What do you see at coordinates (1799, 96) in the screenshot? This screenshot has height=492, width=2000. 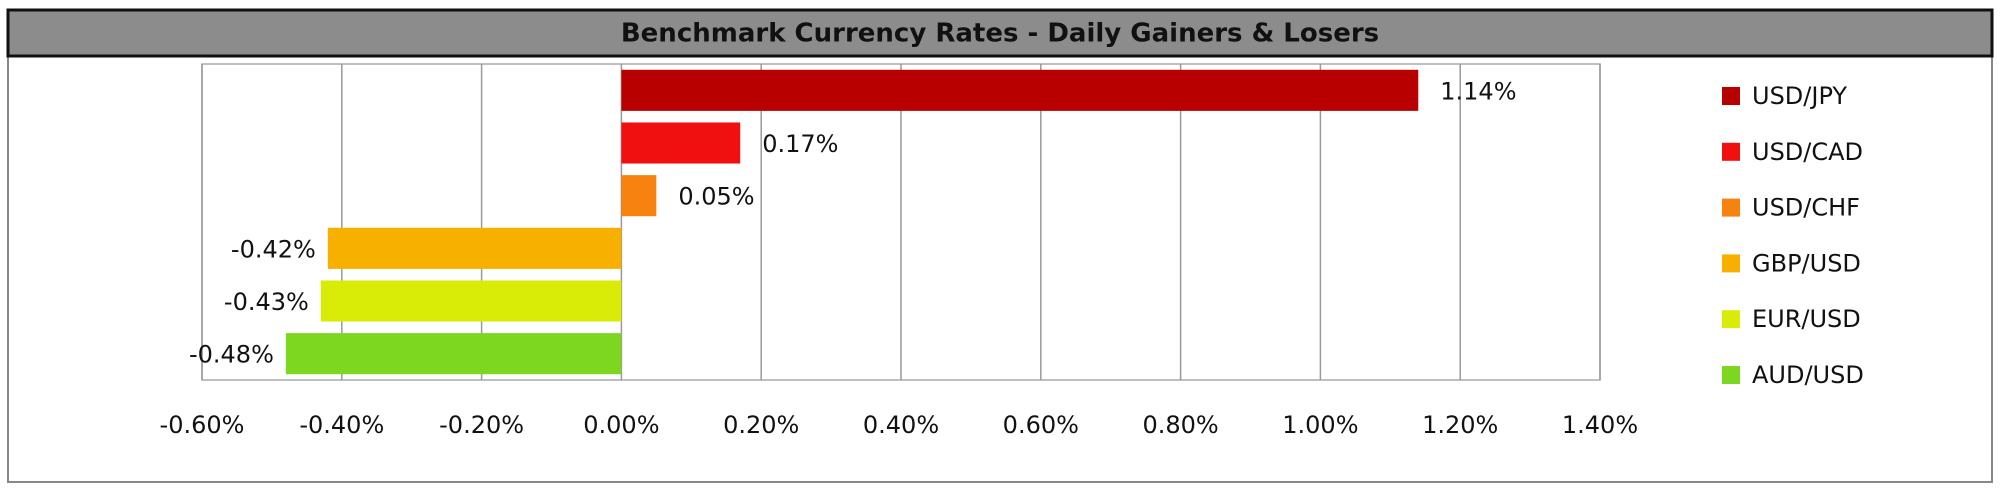 I see `legend-label: USD/JPY` at bounding box center [1799, 96].